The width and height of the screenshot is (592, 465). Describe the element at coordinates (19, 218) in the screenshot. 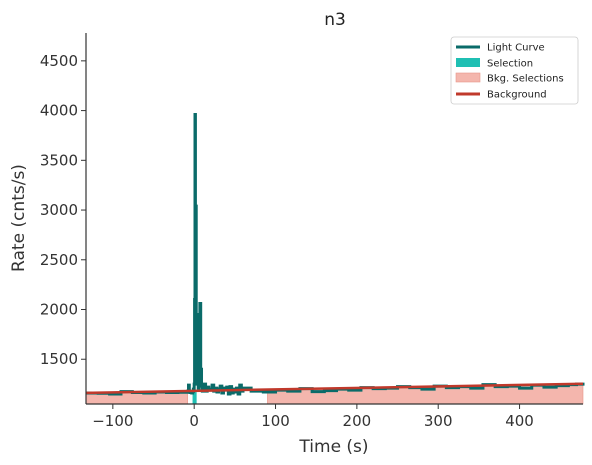

I see `y-axis-title: Rate (cnts/s)` at that location.